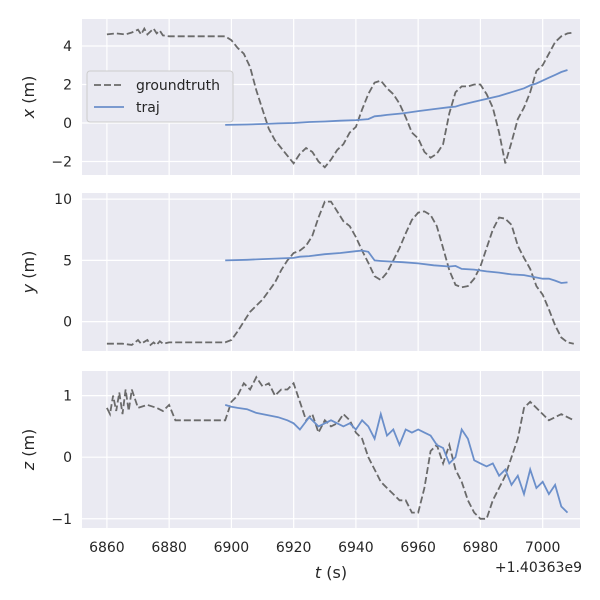 This screenshot has height=600, width=600. What do you see at coordinates (67, 397) in the screenshot?
I see `y-tick-label: 1` at bounding box center [67, 397].